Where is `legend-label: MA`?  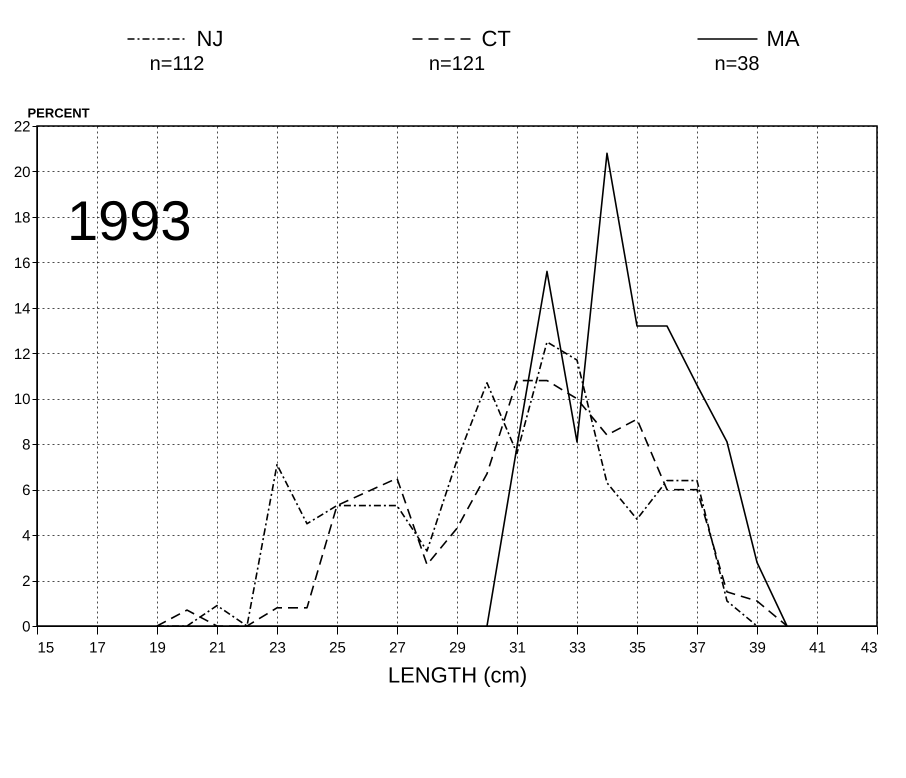 legend-label: MA is located at coordinates (783, 38).